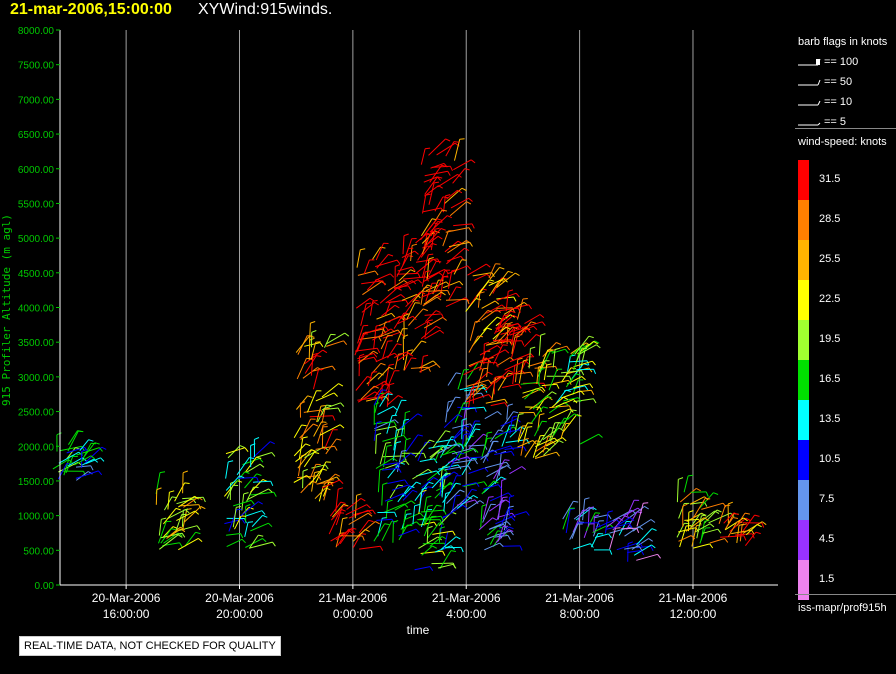 Image resolution: width=896 pixels, height=674 pixels. What do you see at coordinates (36, 413) in the screenshot?
I see `y-tick-label: 2500.00` at bounding box center [36, 413].